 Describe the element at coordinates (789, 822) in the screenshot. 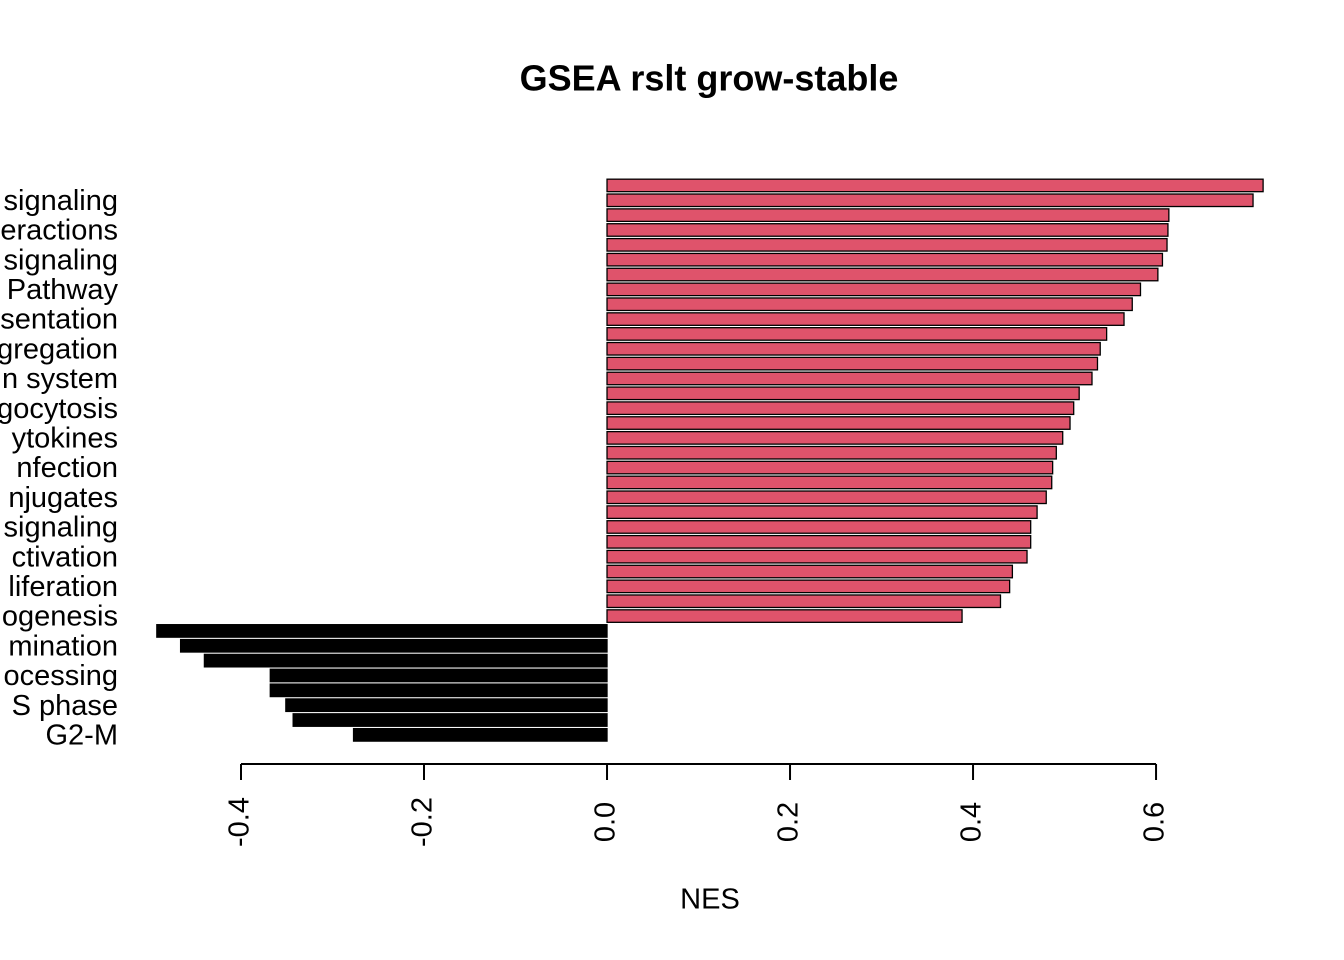

I see `x-tick-label: 0.2` at that location.